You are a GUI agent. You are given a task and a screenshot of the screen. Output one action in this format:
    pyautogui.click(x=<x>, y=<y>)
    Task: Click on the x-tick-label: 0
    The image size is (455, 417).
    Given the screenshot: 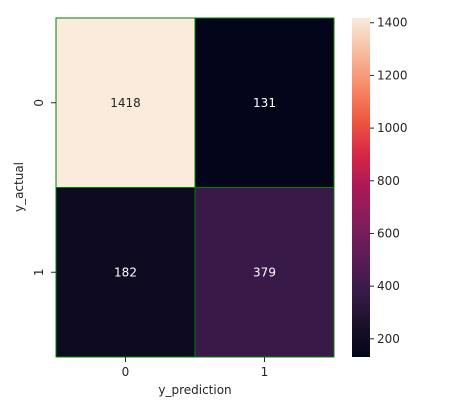 What is the action you would take?
    pyautogui.click(x=126, y=372)
    